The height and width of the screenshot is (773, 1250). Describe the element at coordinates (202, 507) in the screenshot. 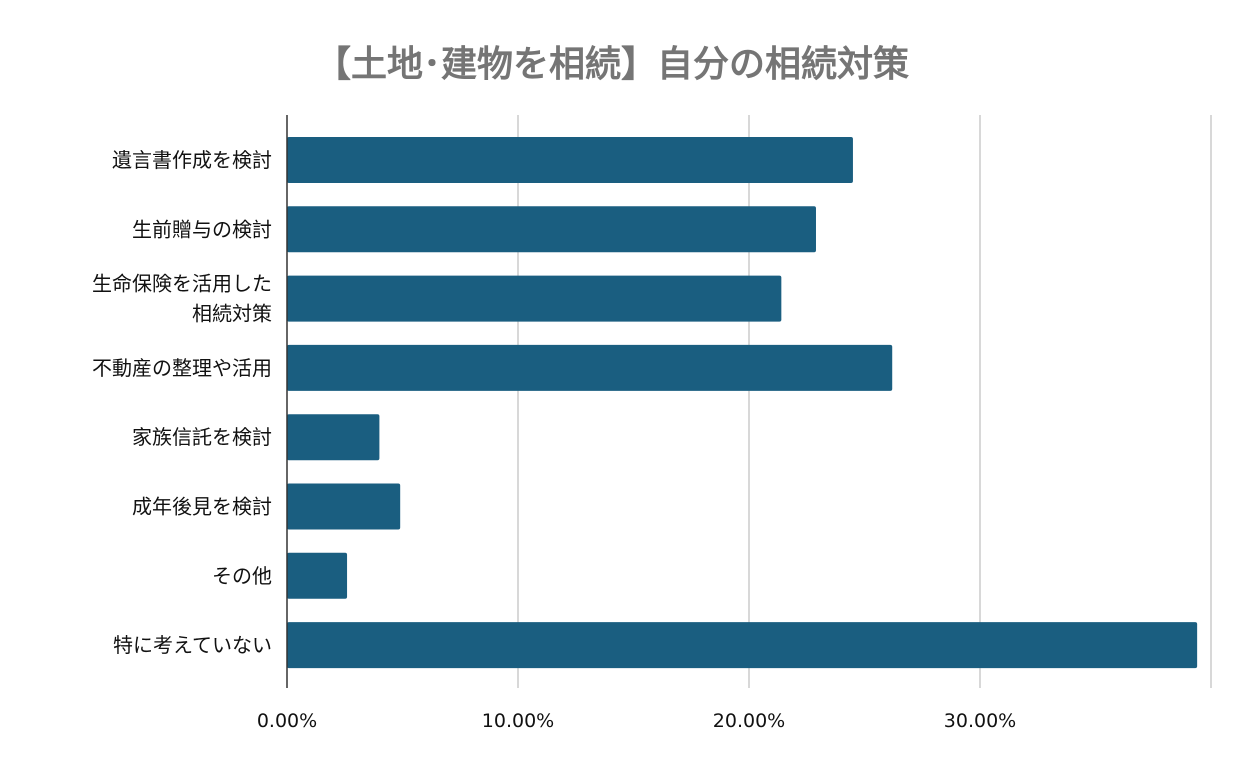

I see `category-label-5: 成年後見を検討` at that location.